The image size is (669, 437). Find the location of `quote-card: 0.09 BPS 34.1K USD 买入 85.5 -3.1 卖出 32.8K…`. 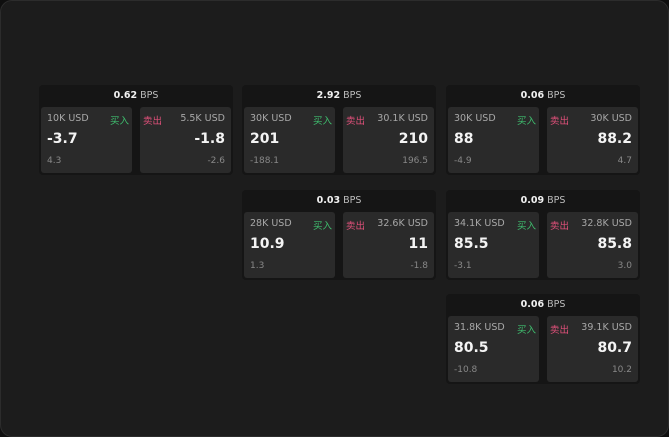

quote-card: 0.09 BPS 34.1K USD 买入 85.5 -3.1 卖出 32.8K… is located at coordinates (543, 235).